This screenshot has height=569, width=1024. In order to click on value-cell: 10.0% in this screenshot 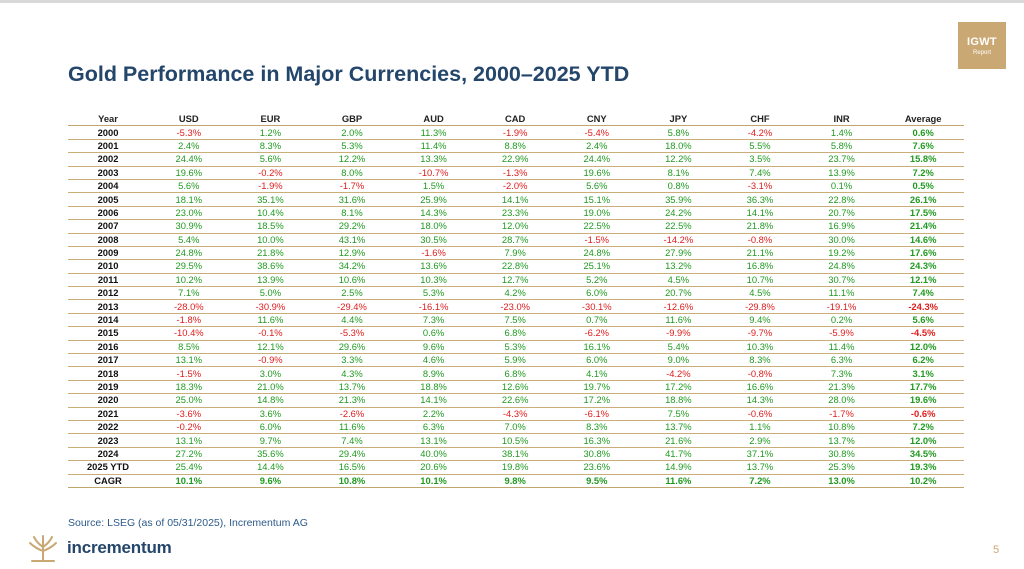, I will do `click(270, 240)`.